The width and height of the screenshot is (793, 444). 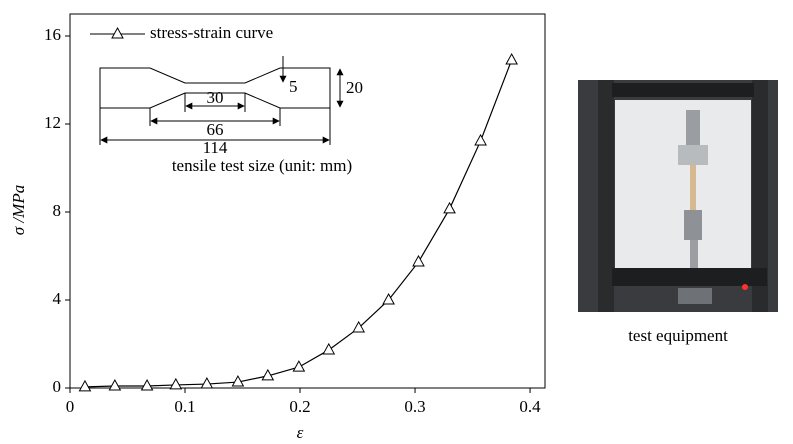 What do you see at coordinates (70, 406) in the screenshot?
I see `x-tick-label: 0` at bounding box center [70, 406].